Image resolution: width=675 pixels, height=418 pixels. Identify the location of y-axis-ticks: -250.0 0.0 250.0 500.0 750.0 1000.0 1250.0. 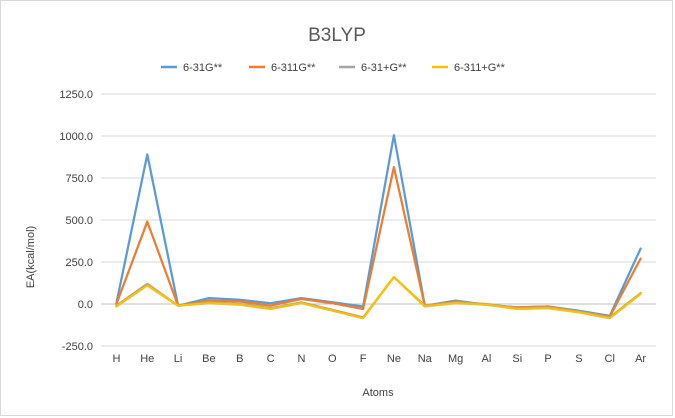
(76, 221).